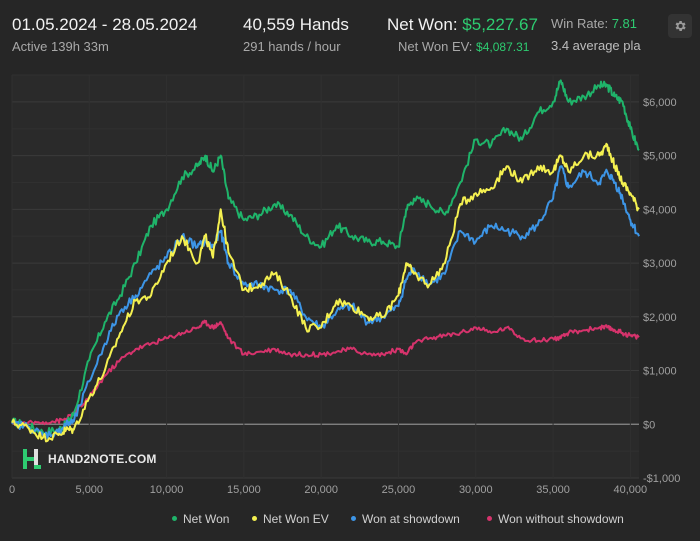  I want to click on gear-icon, so click(680, 26).